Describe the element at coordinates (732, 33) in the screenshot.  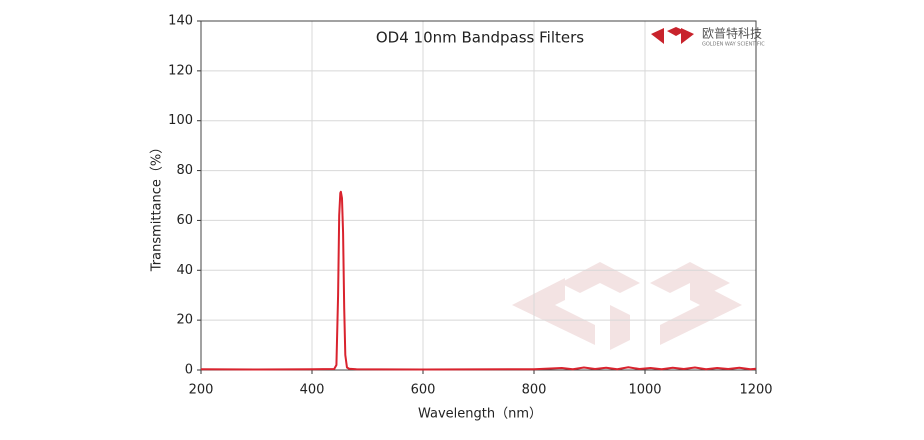
I see `logo-text: 欧普特科技` at that location.